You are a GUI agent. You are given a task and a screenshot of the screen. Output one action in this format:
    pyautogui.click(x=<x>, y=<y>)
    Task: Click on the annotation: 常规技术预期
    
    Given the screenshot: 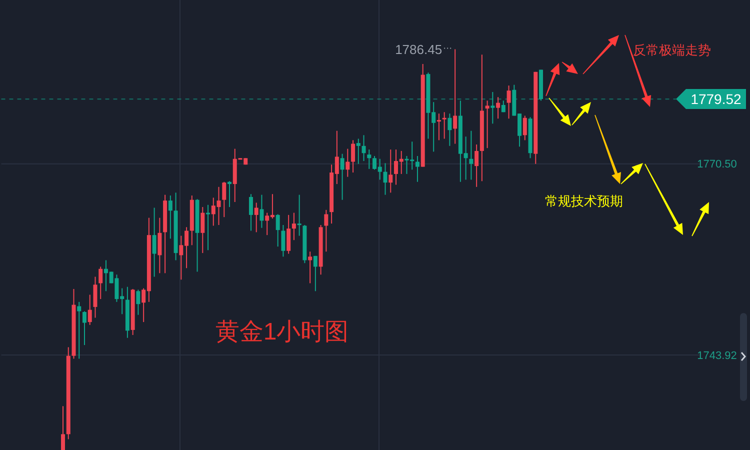 What is the action you would take?
    pyautogui.click(x=584, y=201)
    